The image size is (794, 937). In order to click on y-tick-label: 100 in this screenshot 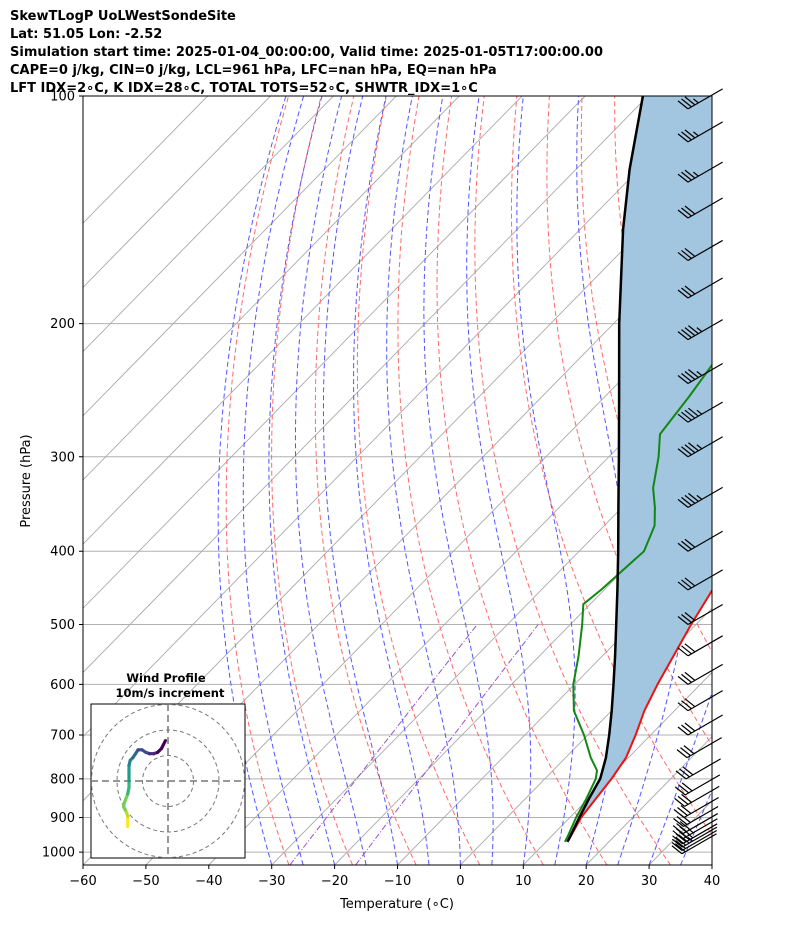, I will do `click(62, 97)`.